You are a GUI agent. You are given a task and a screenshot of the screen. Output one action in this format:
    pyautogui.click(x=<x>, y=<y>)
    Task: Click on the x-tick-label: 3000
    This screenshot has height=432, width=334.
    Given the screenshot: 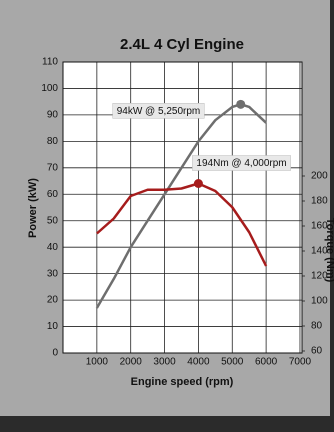 What is the action you would take?
    pyautogui.click(x=164, y=362)
    